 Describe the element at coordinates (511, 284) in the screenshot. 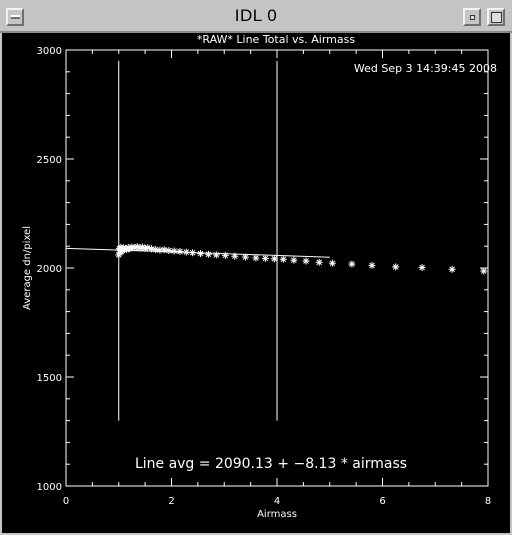

I see `window-frame-right` at that location.